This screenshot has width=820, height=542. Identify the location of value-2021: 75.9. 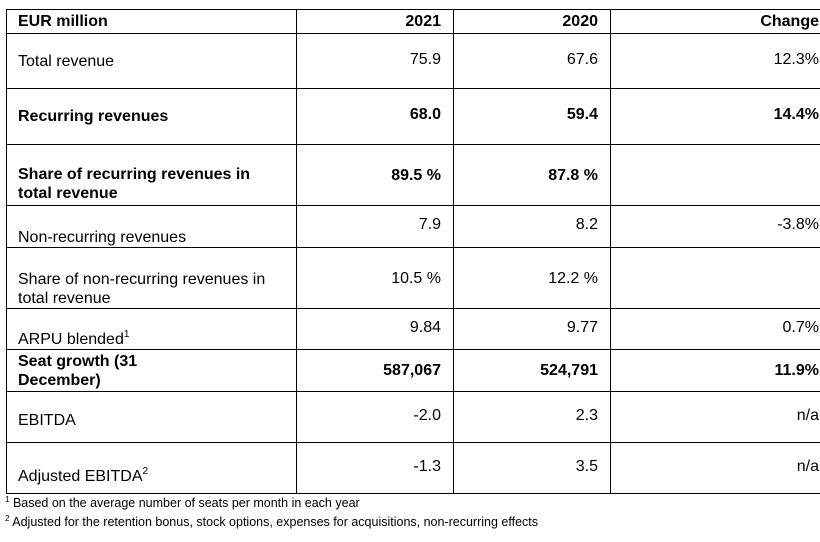
(375, 61).